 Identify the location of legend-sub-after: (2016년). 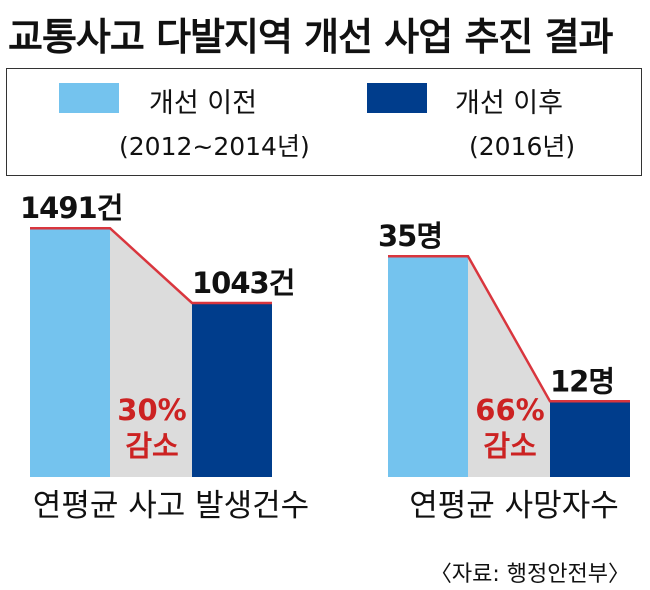
(522, 146).